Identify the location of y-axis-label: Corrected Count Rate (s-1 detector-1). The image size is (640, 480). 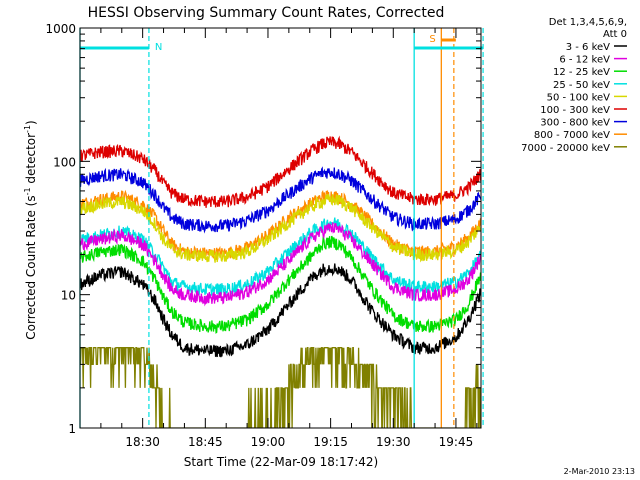
(30, 229).